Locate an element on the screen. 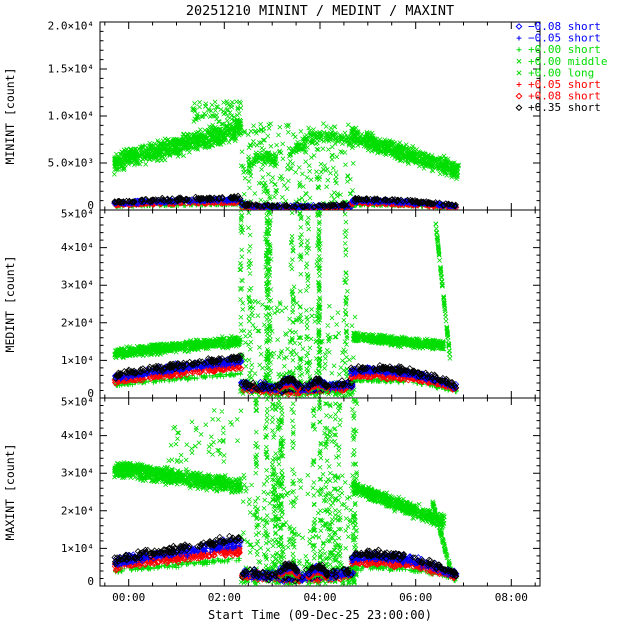  x-tick-label: 06:00 is located at coordinates (415, 597).